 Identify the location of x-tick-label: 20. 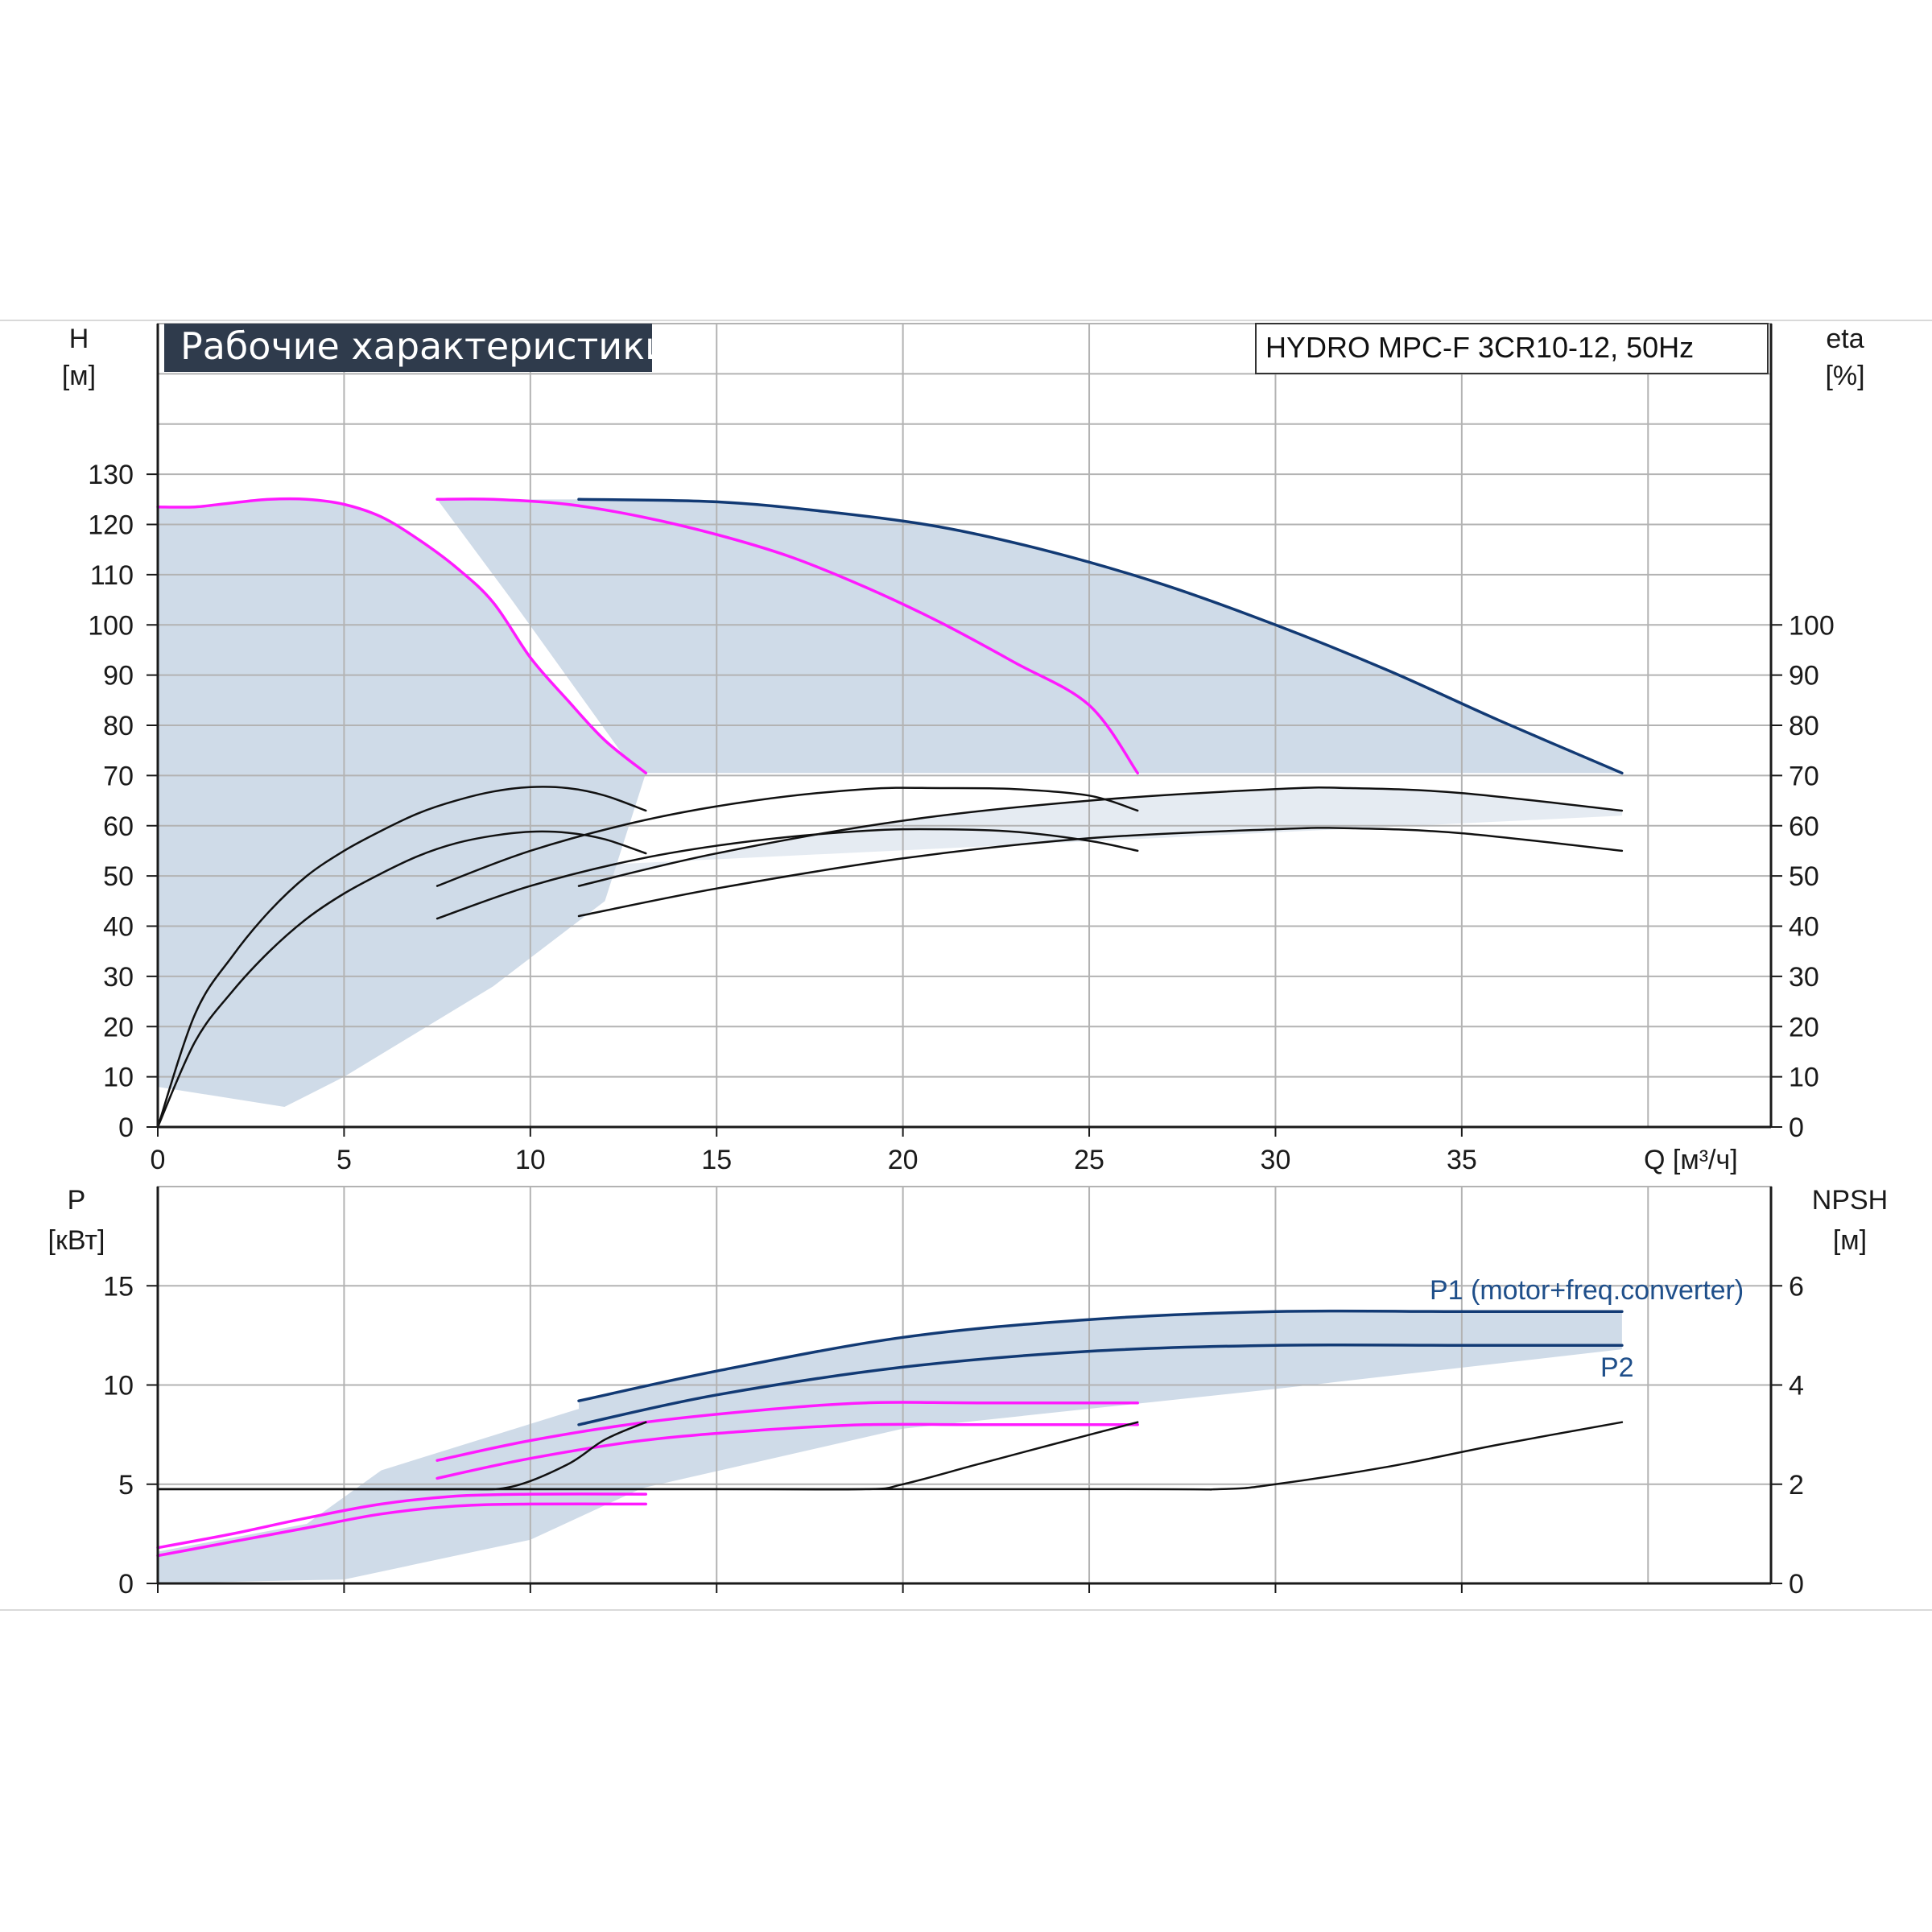
(903, 1160).